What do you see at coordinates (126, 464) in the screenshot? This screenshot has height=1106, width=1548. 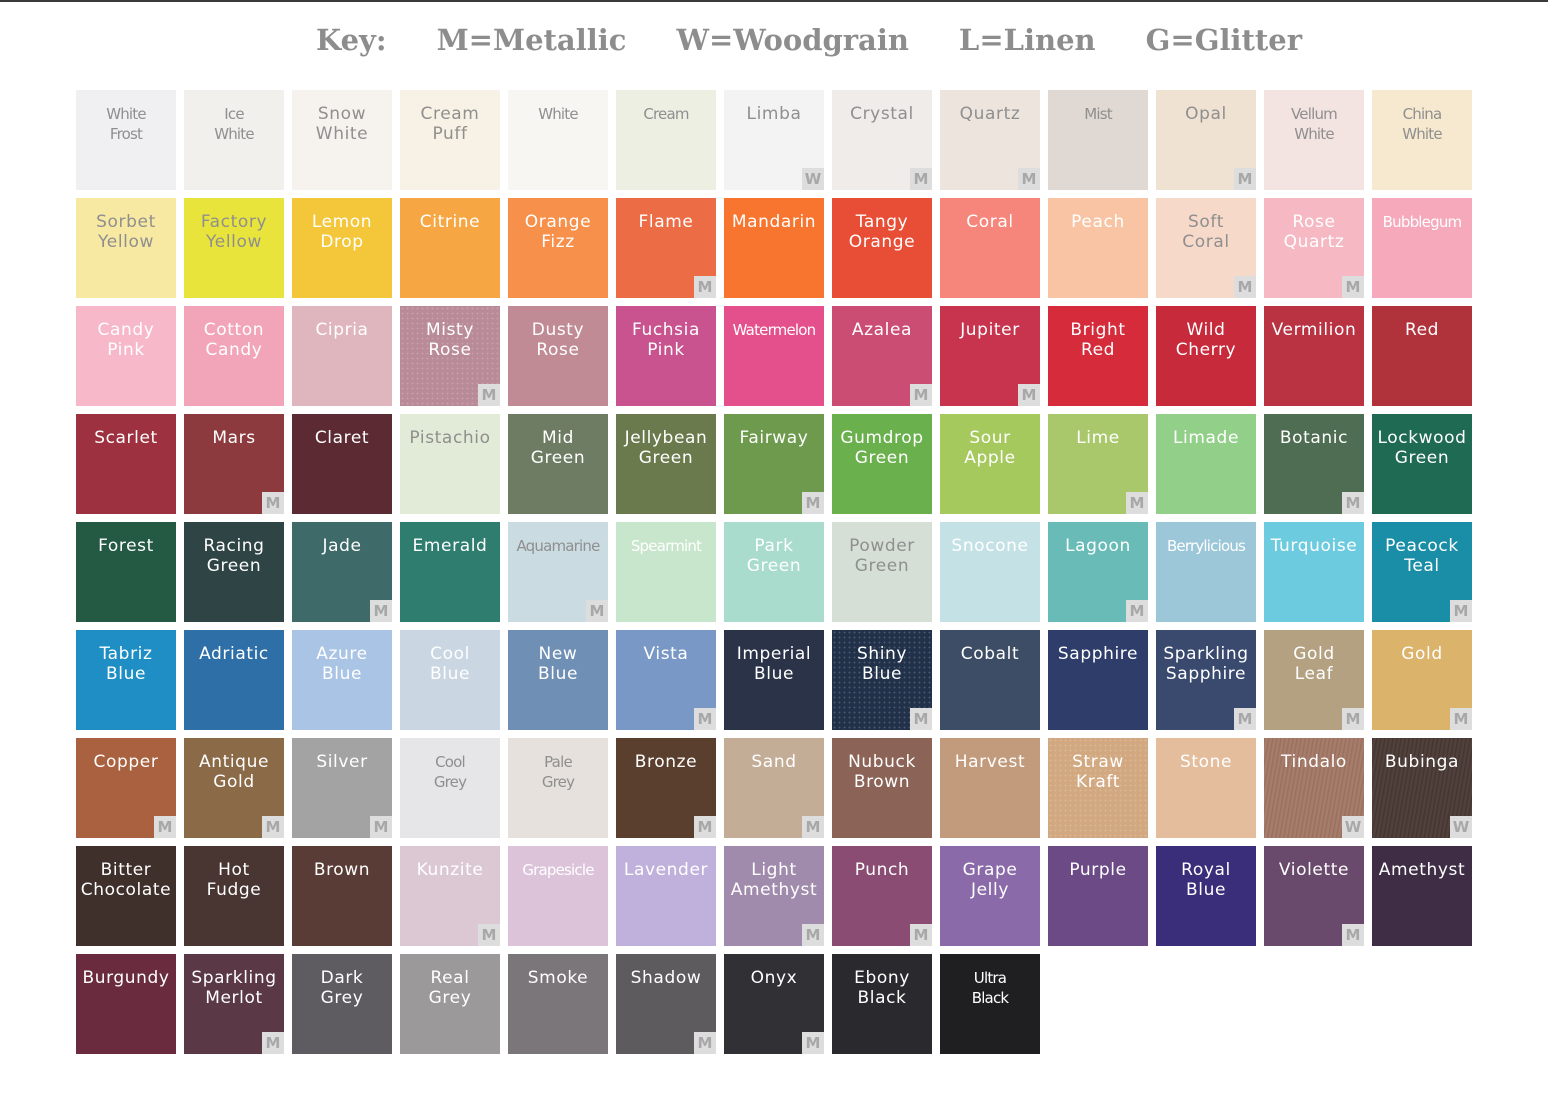 I see `color-swatch: Scarlet` at bounding box center [126, 464].